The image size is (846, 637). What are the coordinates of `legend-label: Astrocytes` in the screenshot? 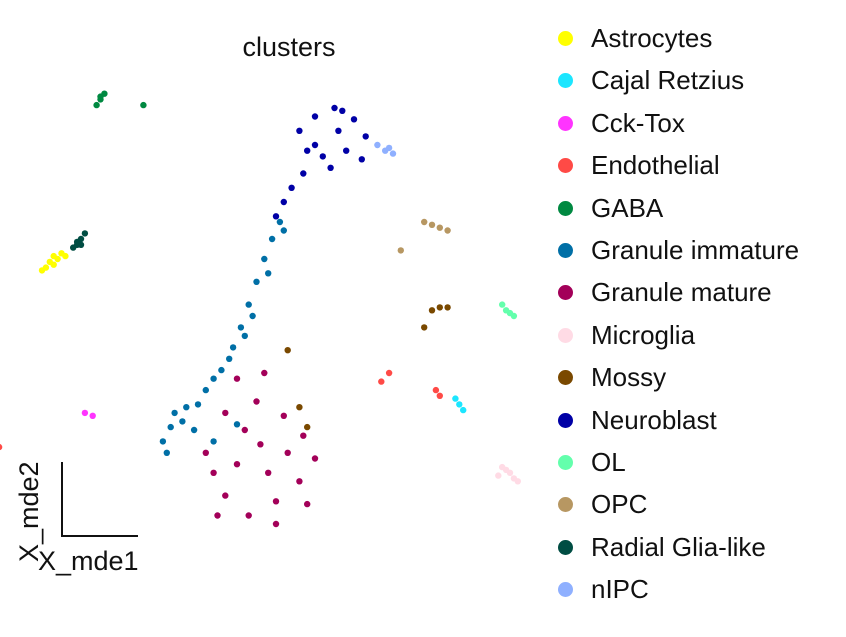 It's located at (652, 38).